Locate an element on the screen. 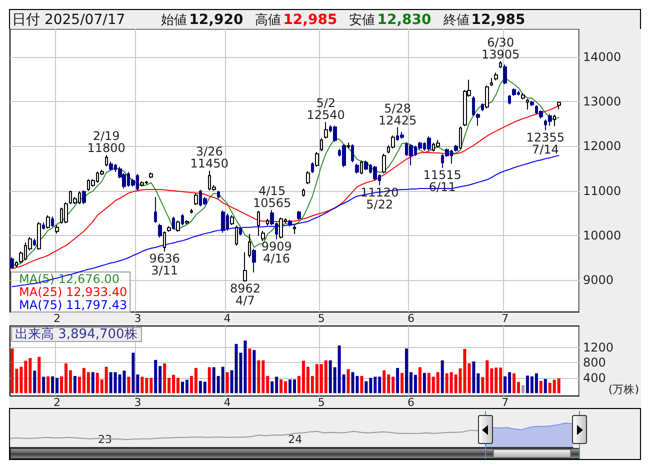 The width and height of the screenshot is (653, 470). x-tick-label: 24 is located at coordinates (295, 439).